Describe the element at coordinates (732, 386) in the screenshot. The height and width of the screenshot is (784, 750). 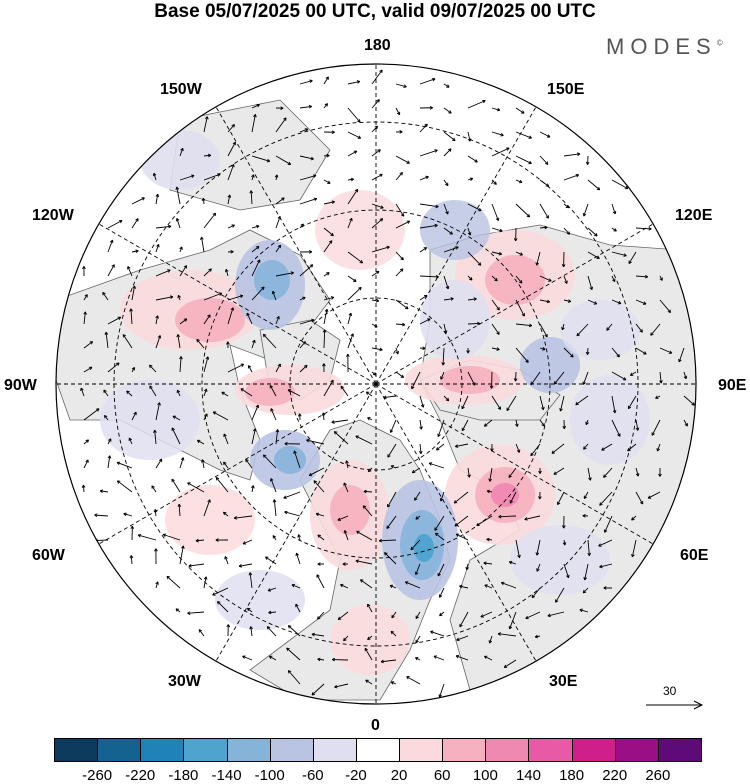
I see `lon-label-90e: 90E` at that location.